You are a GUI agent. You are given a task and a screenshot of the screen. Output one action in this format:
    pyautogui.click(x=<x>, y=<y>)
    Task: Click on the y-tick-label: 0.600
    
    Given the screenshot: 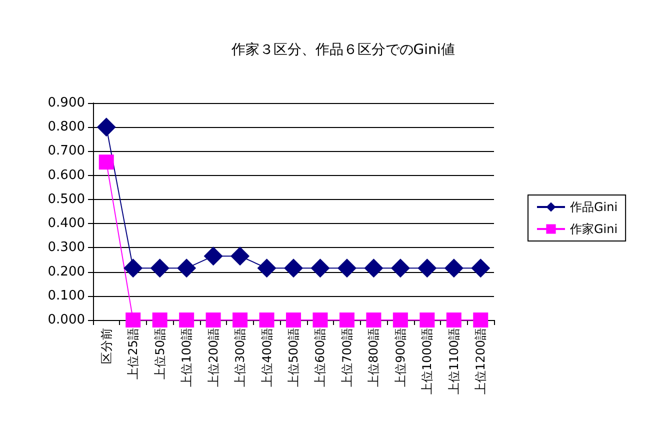 What is the action you would take?
    pyautogui.click(x=66, y=175)
    